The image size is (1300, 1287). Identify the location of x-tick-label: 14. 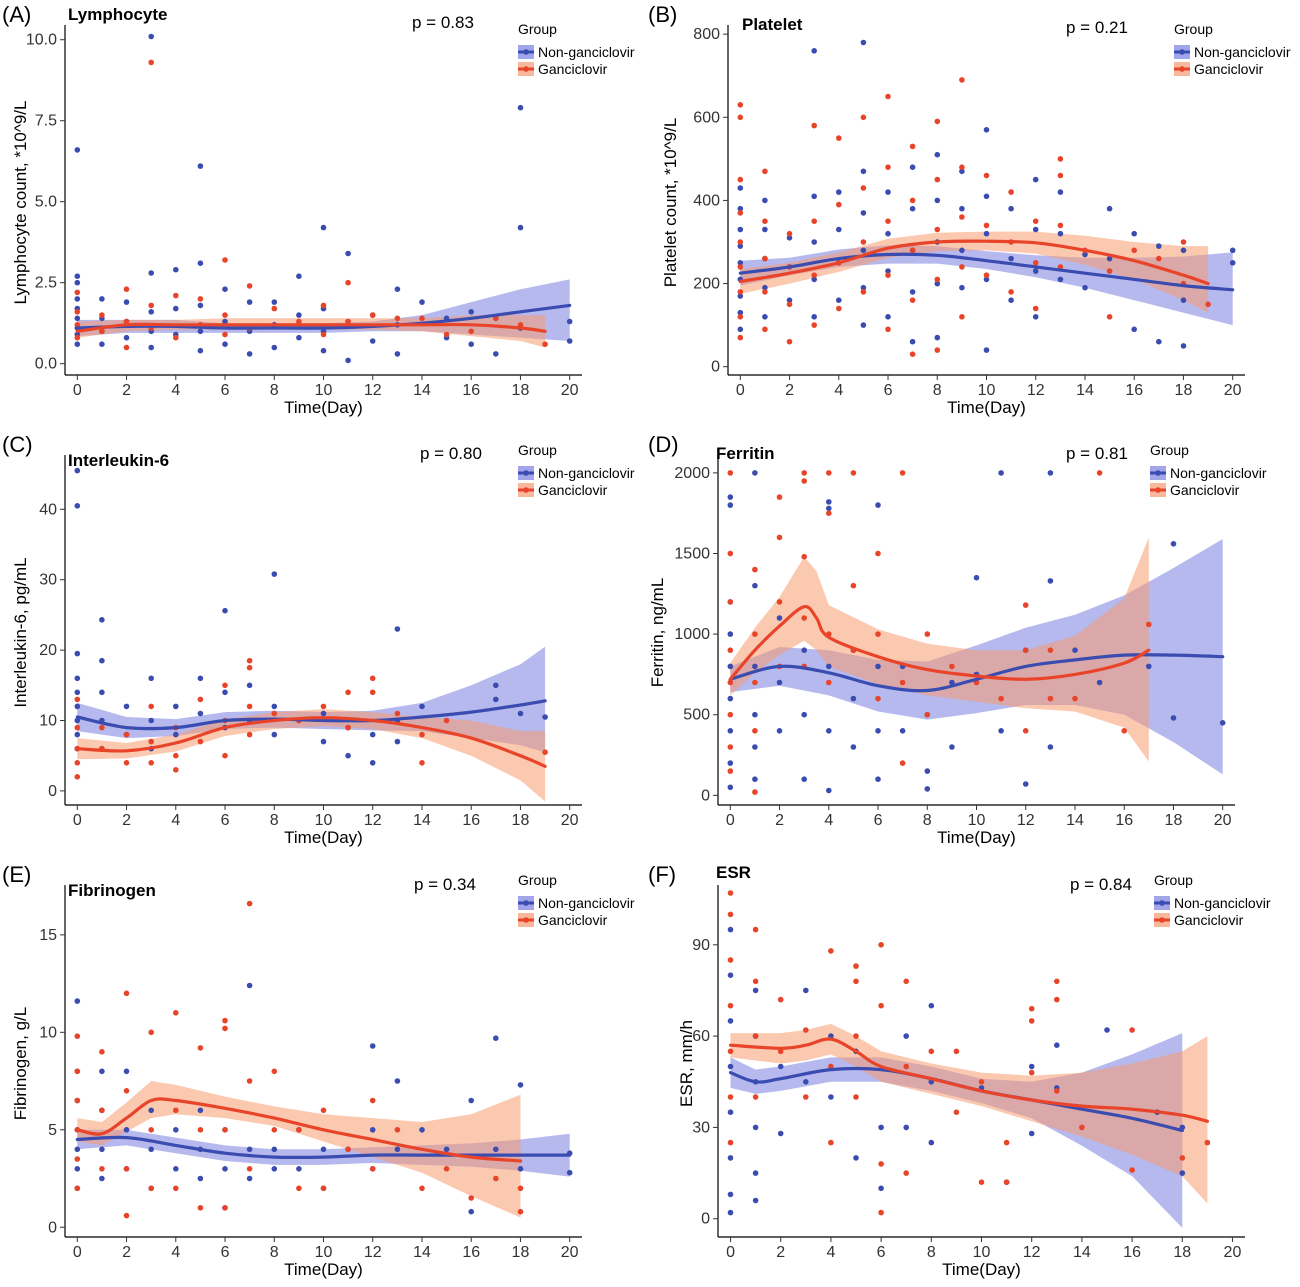
(422, 1252).